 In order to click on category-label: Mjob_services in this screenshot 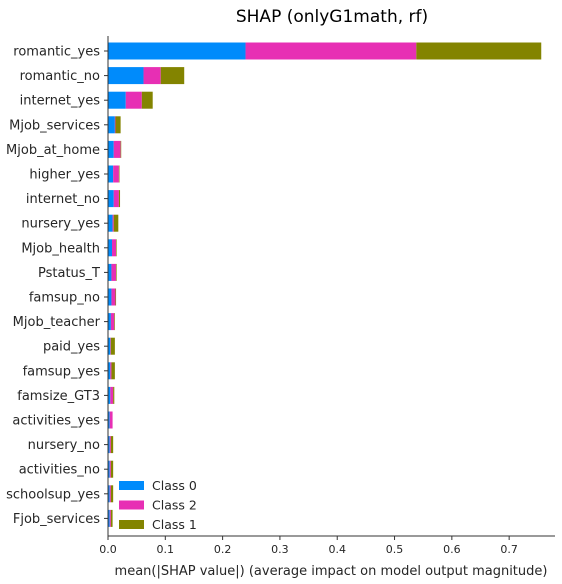, I will do `click(54, 125)`.